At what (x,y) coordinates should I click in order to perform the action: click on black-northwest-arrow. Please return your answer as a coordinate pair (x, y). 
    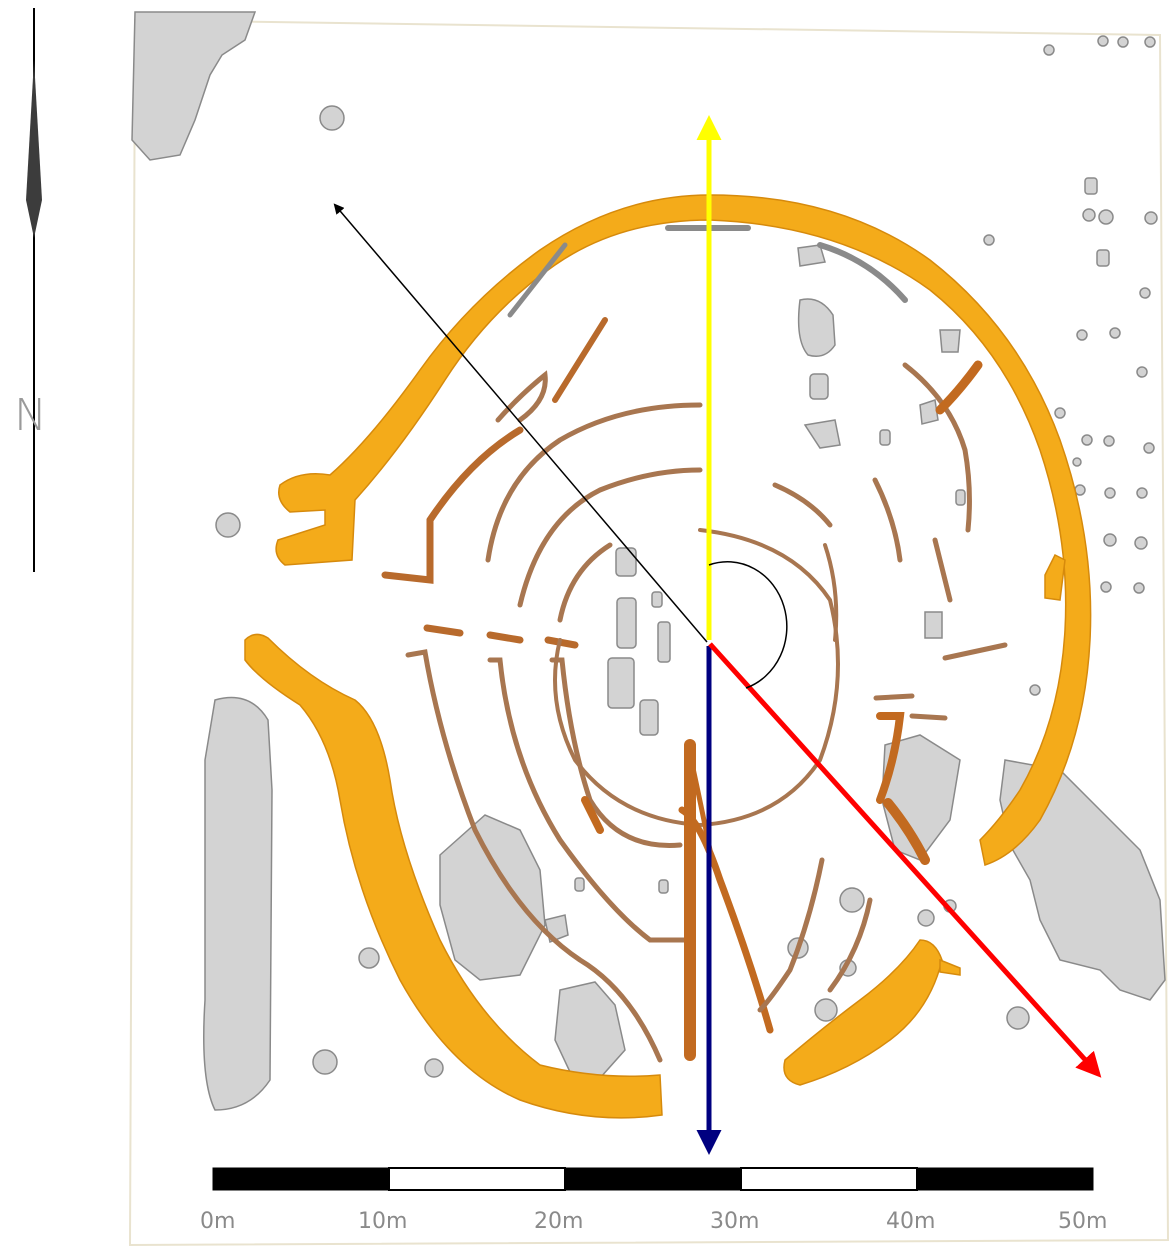
    Looking at the image, I should click on (520, 423).